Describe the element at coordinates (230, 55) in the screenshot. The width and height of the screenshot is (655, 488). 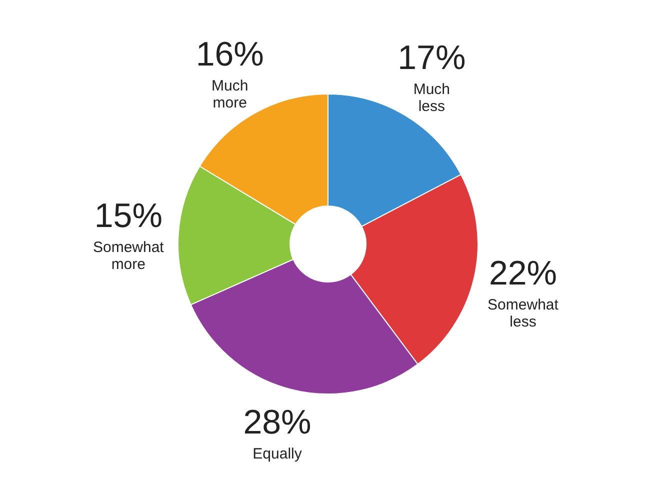
I see `data-label: 16%` at that location.